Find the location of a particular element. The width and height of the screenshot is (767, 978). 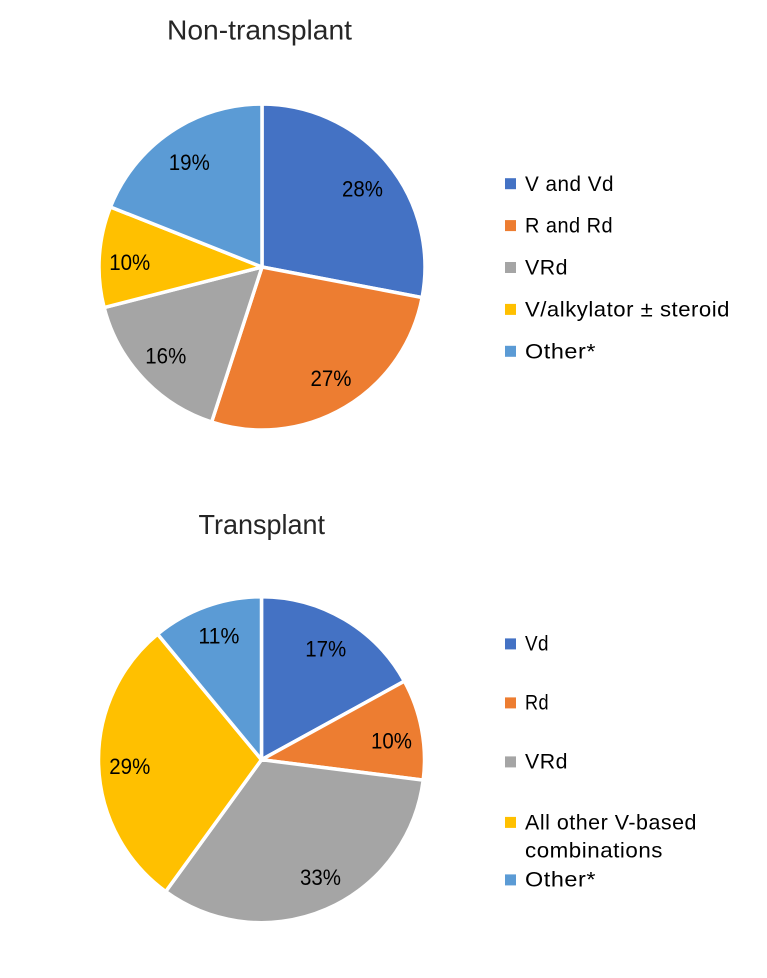

svg-text: 16% is located at coordinates (165, 356).